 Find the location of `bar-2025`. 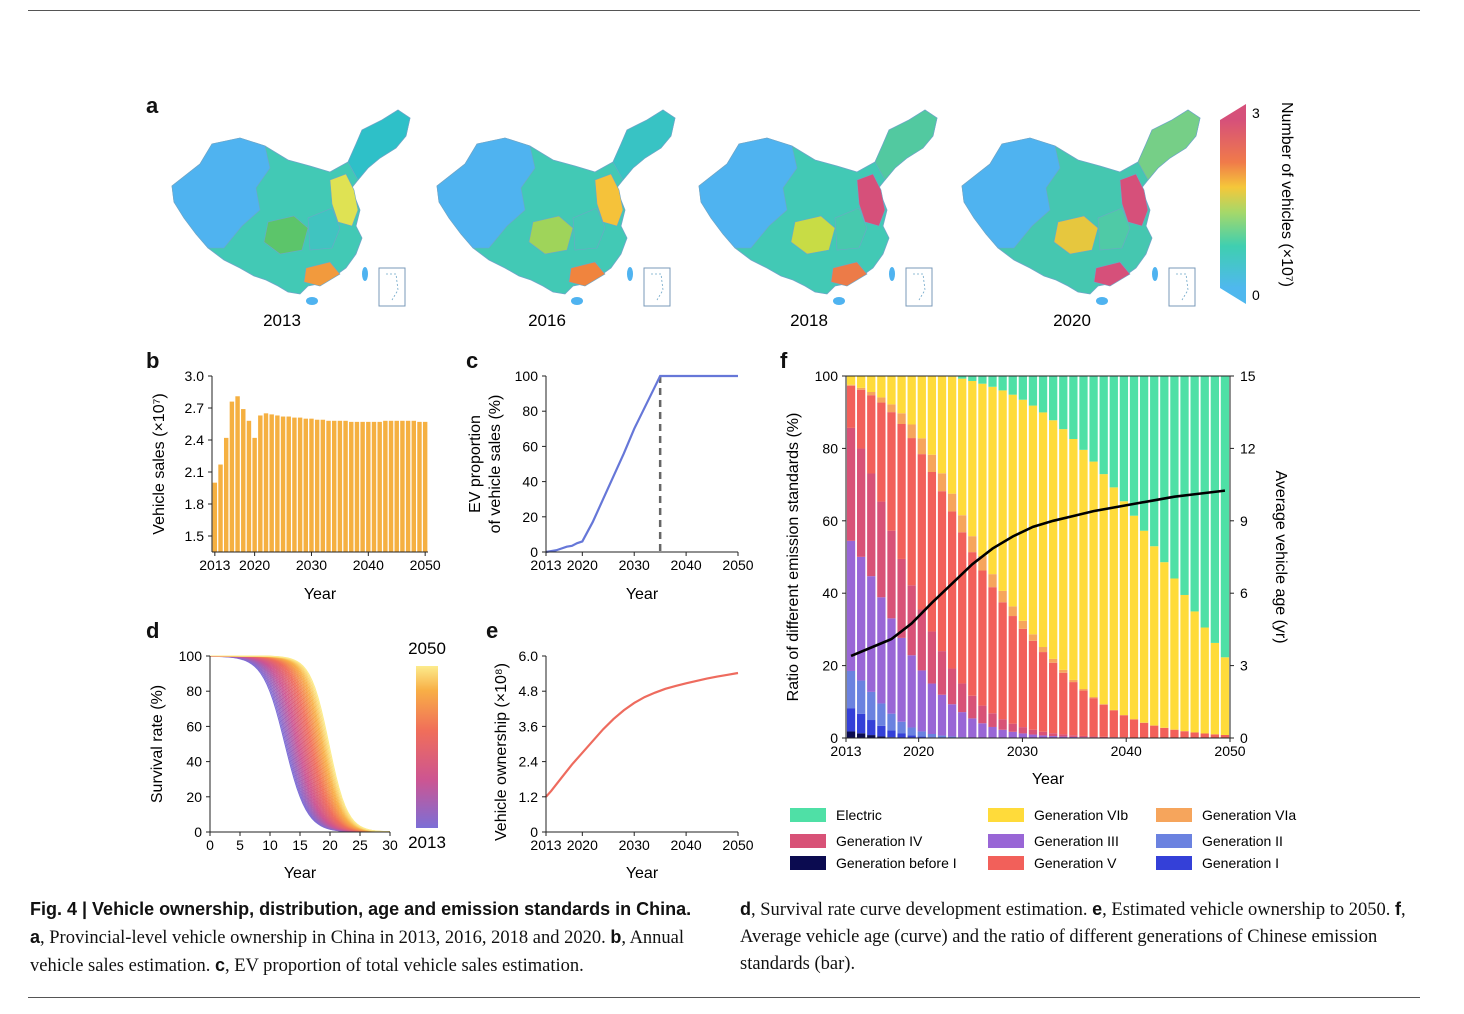

bar-2025 is located at coordinates (283, 484).